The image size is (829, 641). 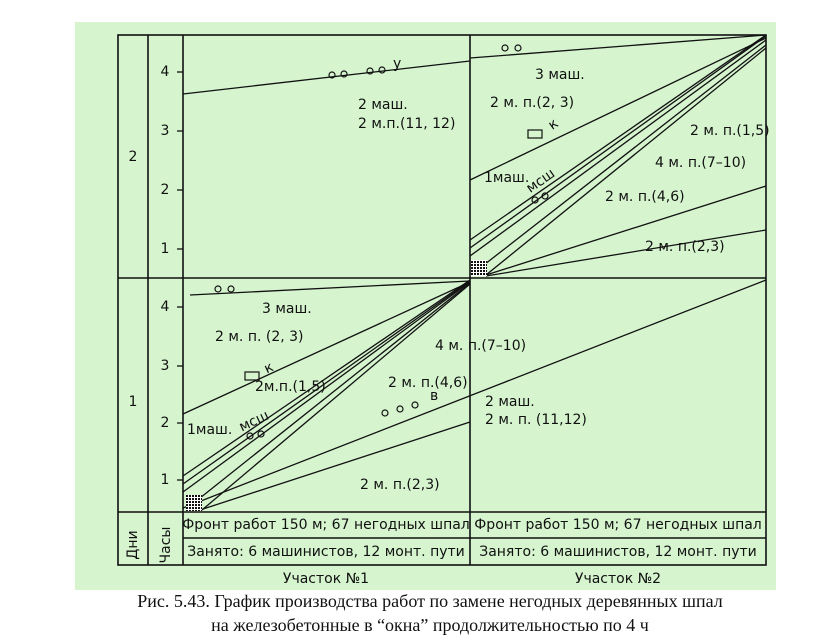 I want to click on annotation: 2 м. п.(1,5), so click(x=730, y=131).